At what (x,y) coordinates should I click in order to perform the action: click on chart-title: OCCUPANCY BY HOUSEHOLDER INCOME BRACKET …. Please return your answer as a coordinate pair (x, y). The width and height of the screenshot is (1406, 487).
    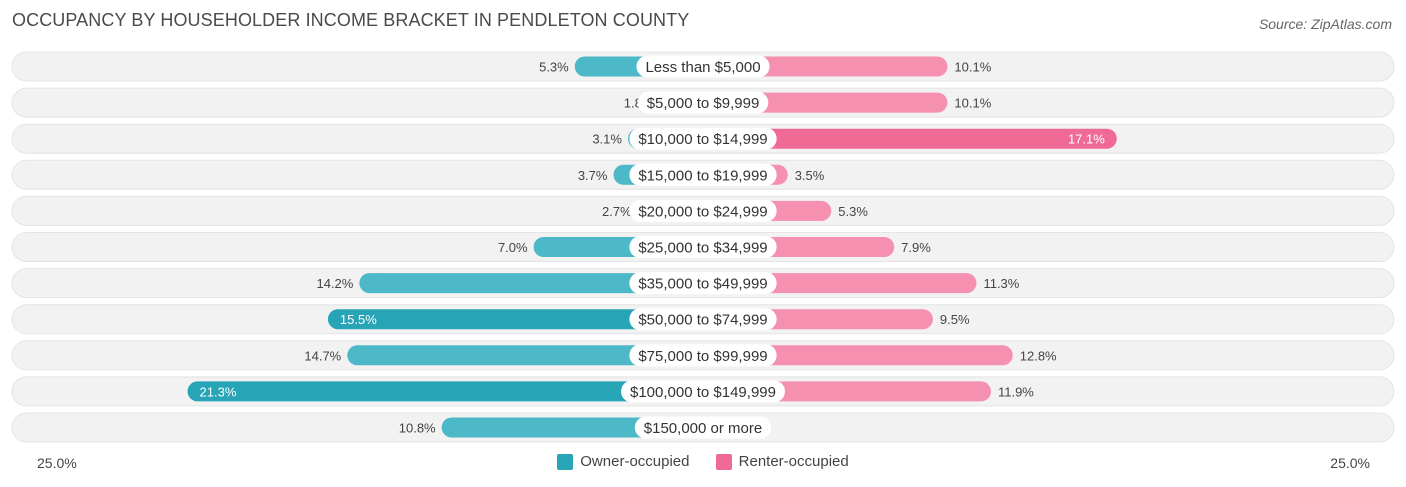
    Looking at the image, I should click on (351, 20).